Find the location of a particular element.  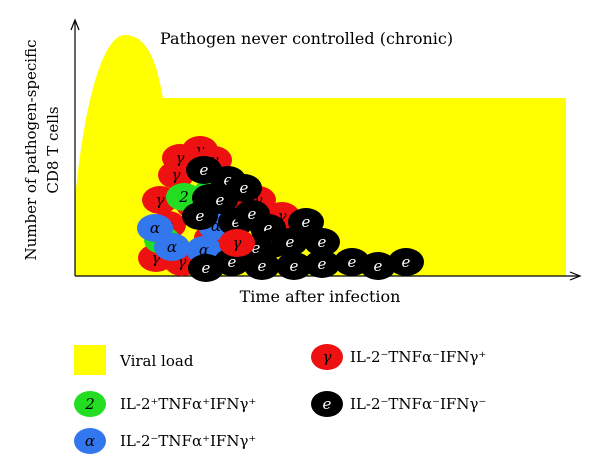

t-cell-tnf_pos: α is located at coordinates (172, 247).